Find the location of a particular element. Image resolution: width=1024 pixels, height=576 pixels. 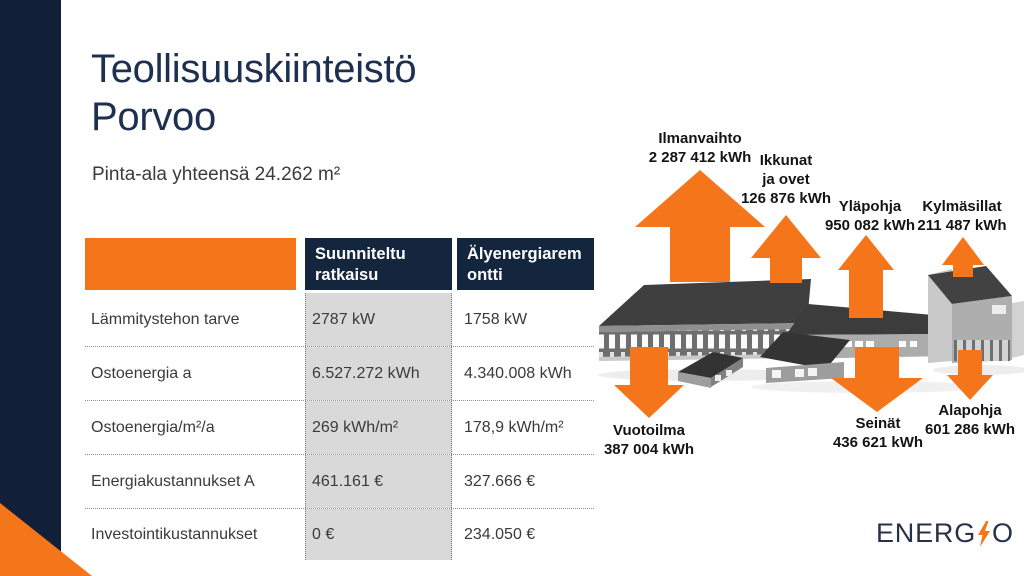

loss-value: 436 621 kWh is located at coordinates (878, 442).